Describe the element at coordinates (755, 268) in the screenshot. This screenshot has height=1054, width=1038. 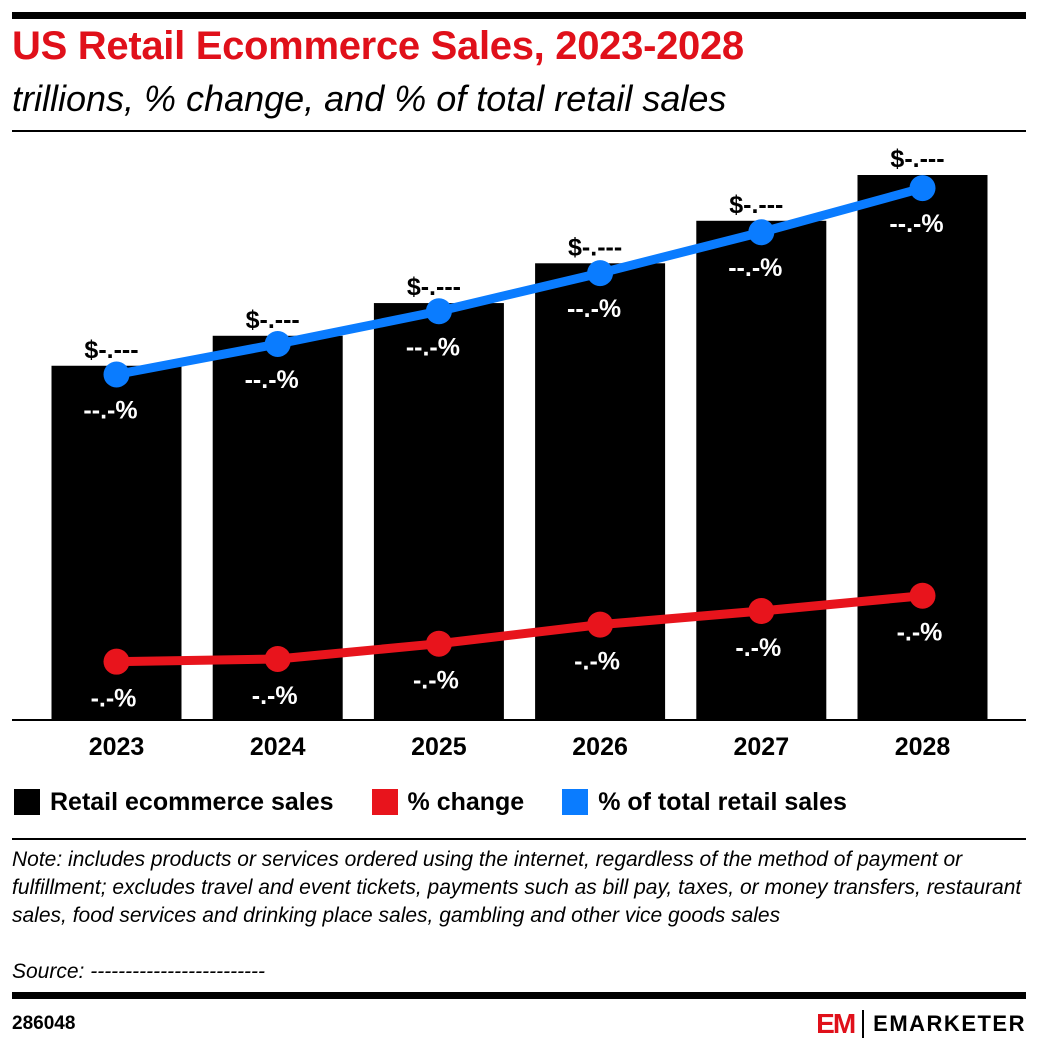
I see `pct-total-label-2027: --.-%` at that location.